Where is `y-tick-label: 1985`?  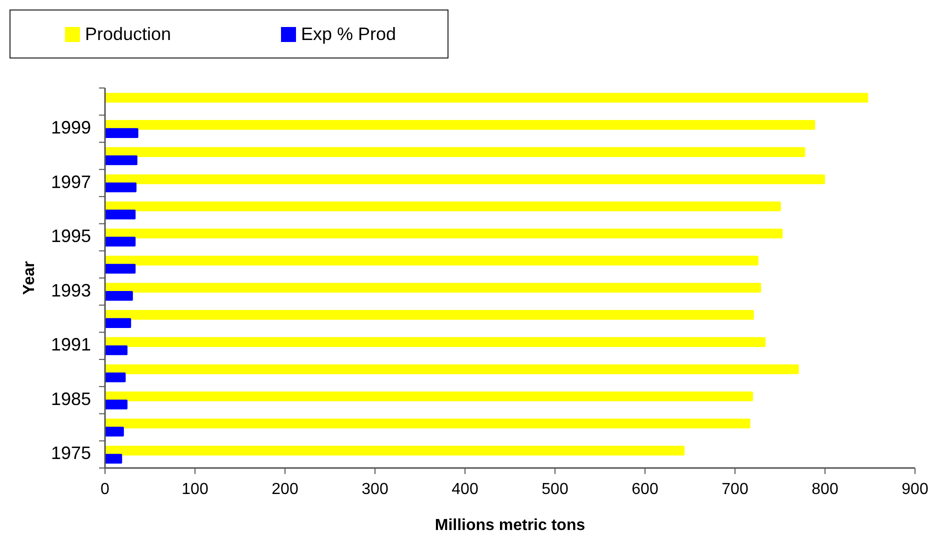
y-tick-label: 1985 is located at coordinates (70, 398).